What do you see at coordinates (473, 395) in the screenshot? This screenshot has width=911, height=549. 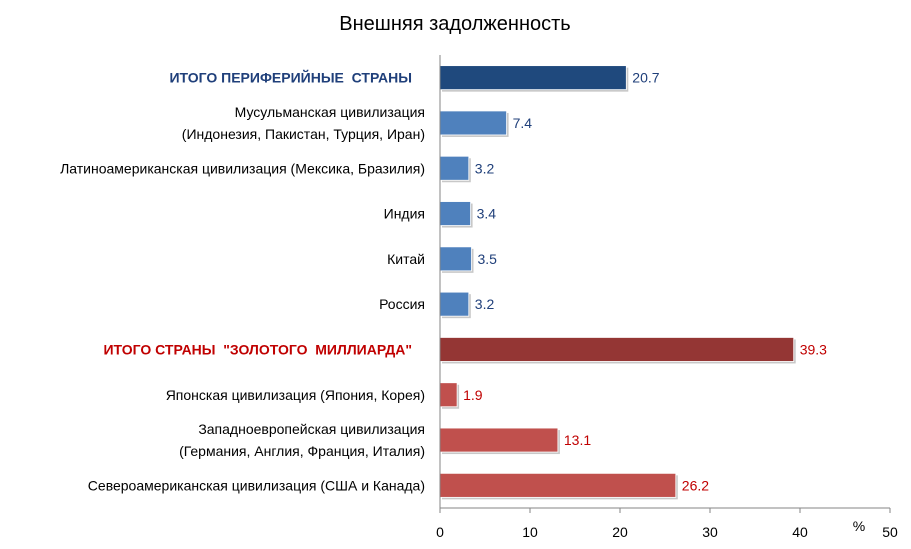 I see `value-label-7: 1.9` at bounding box center [473, 395].